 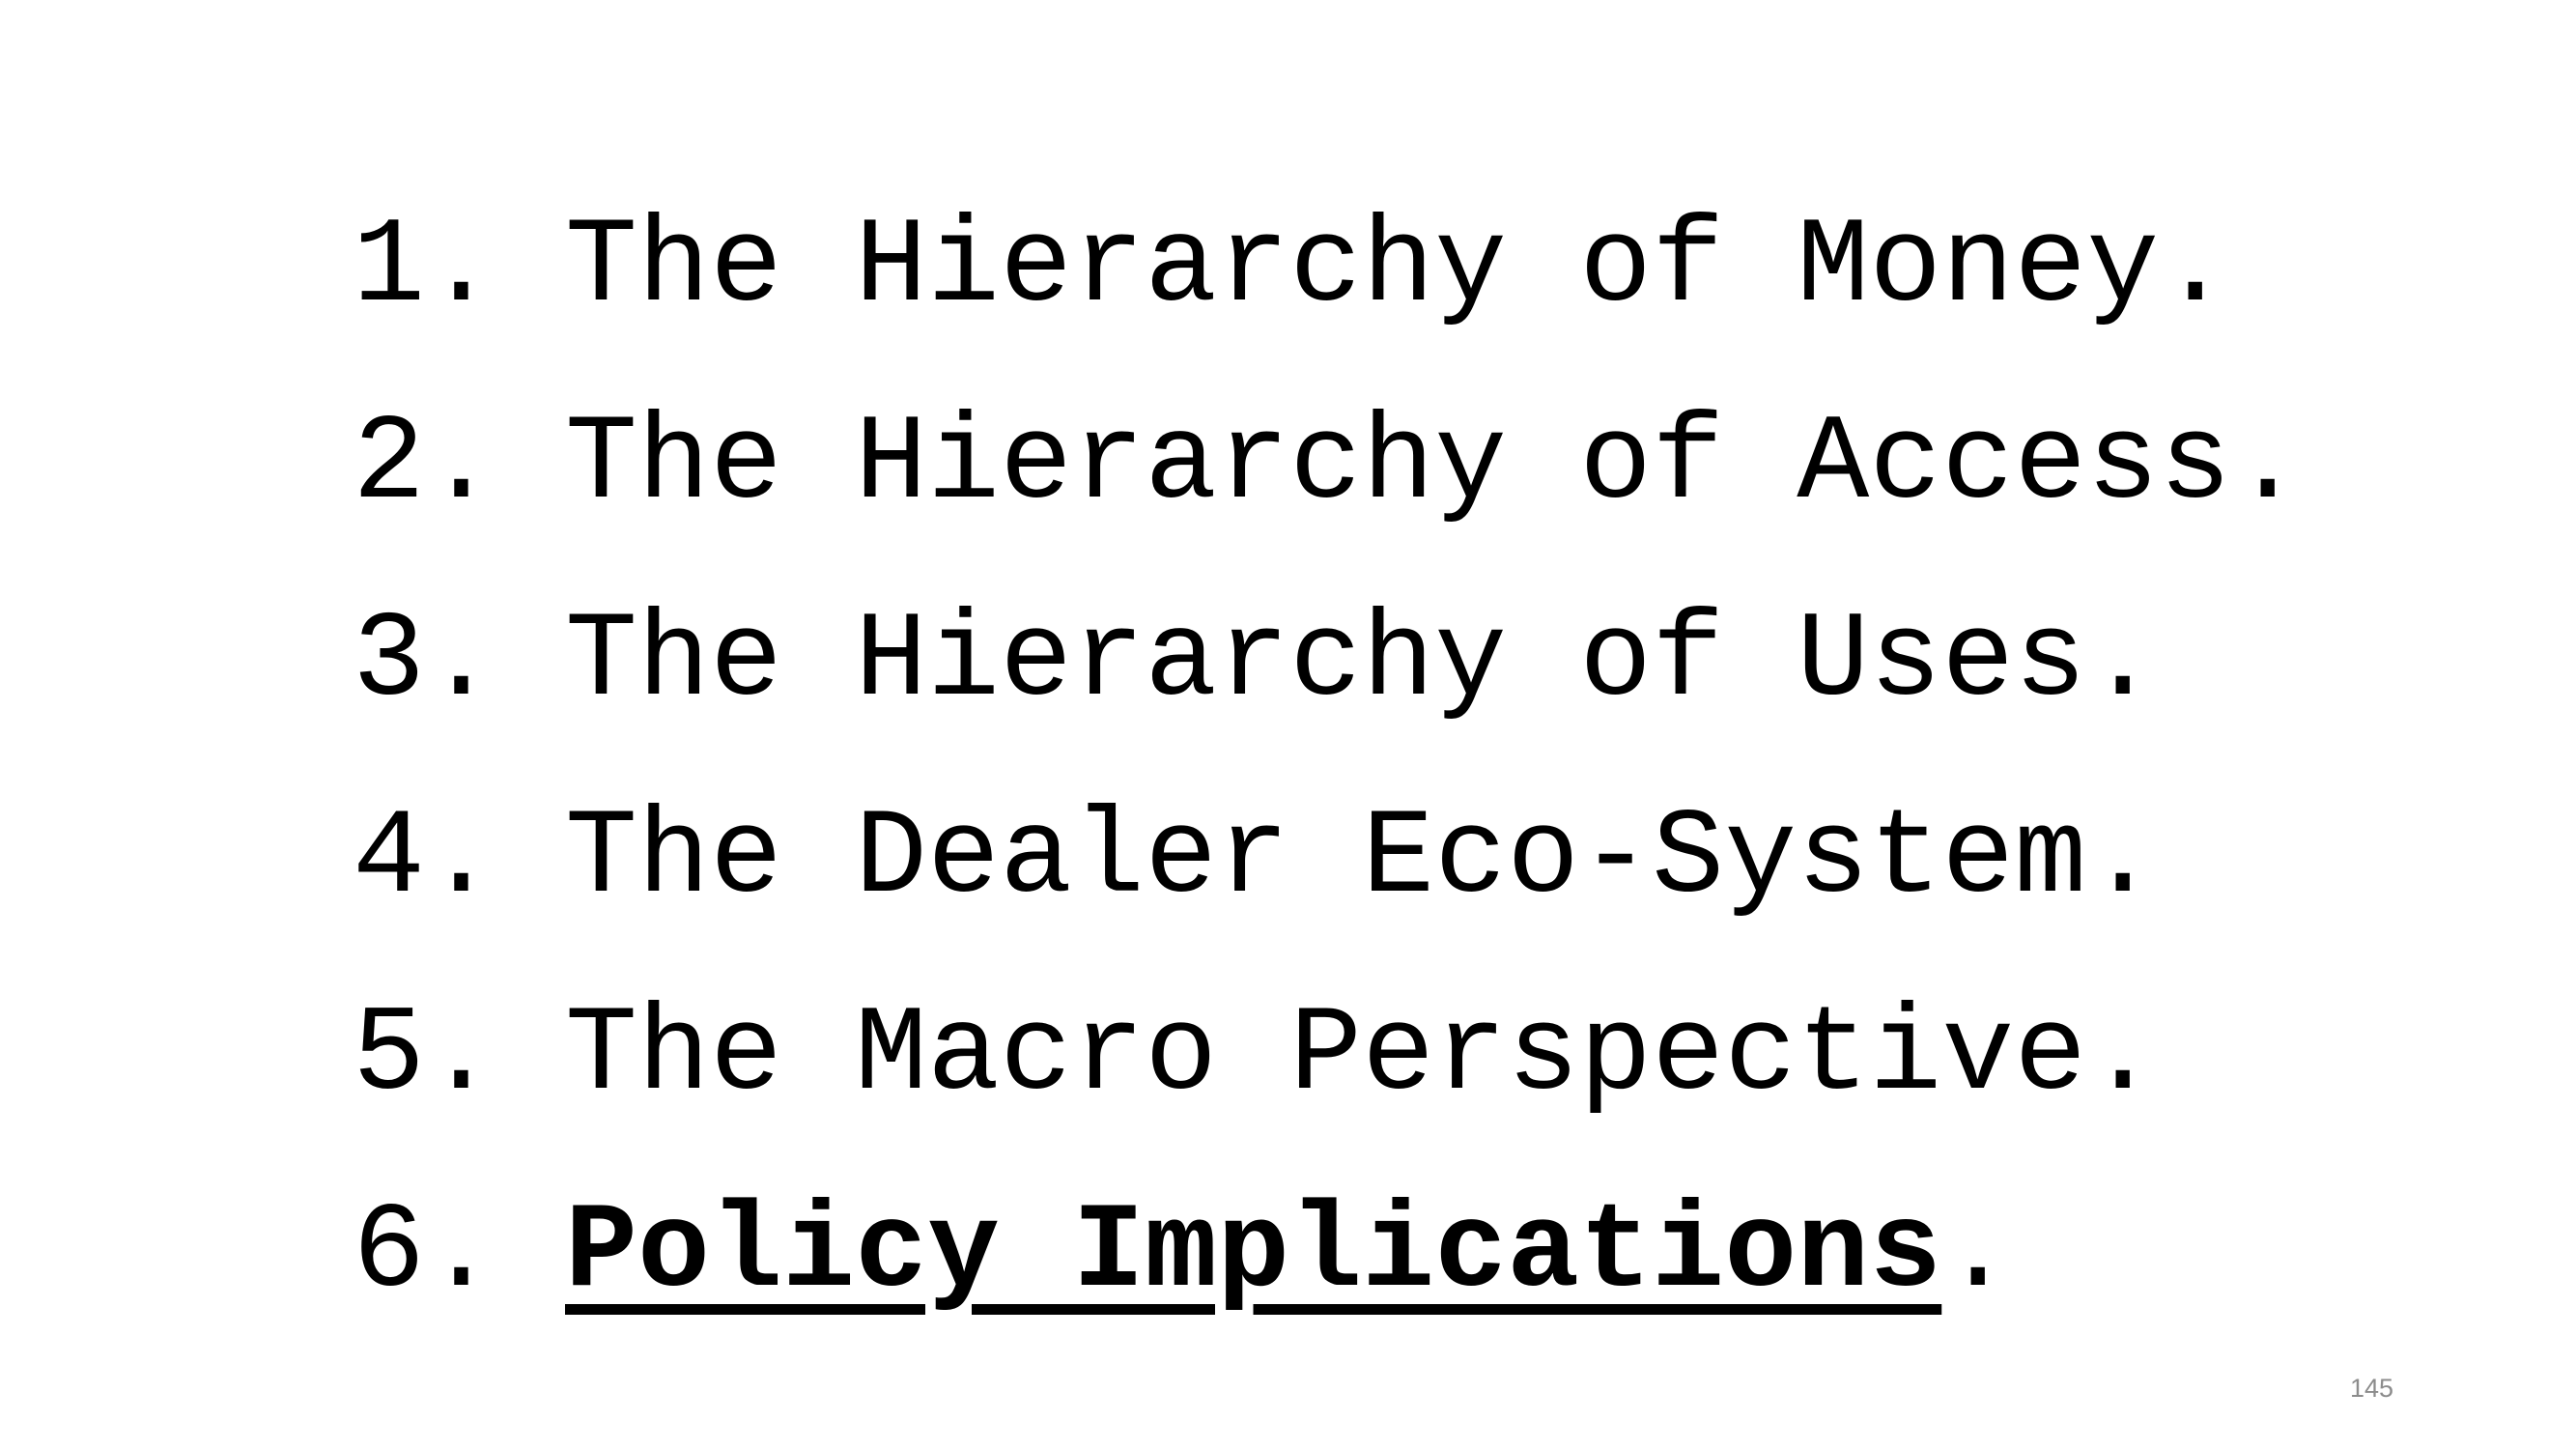 I want to click on agenda-item-number: 5., so click(x=425, y=1055).